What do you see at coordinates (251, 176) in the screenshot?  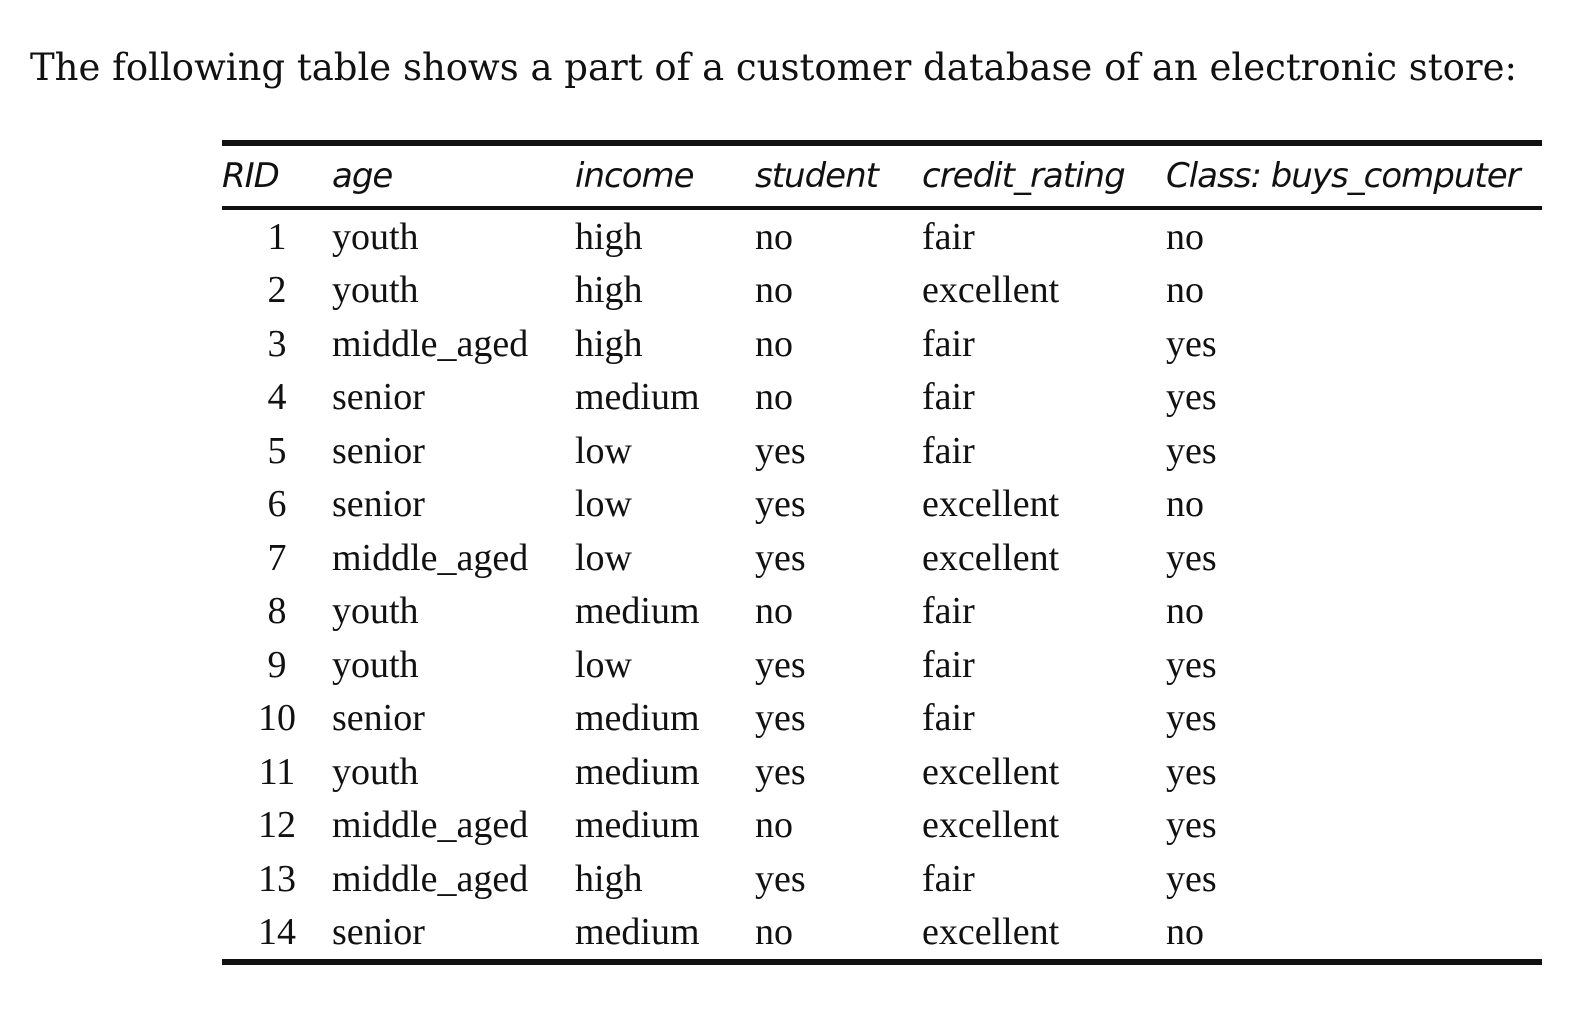 I see `header-rid: RID` at bounding box center [251, 176].